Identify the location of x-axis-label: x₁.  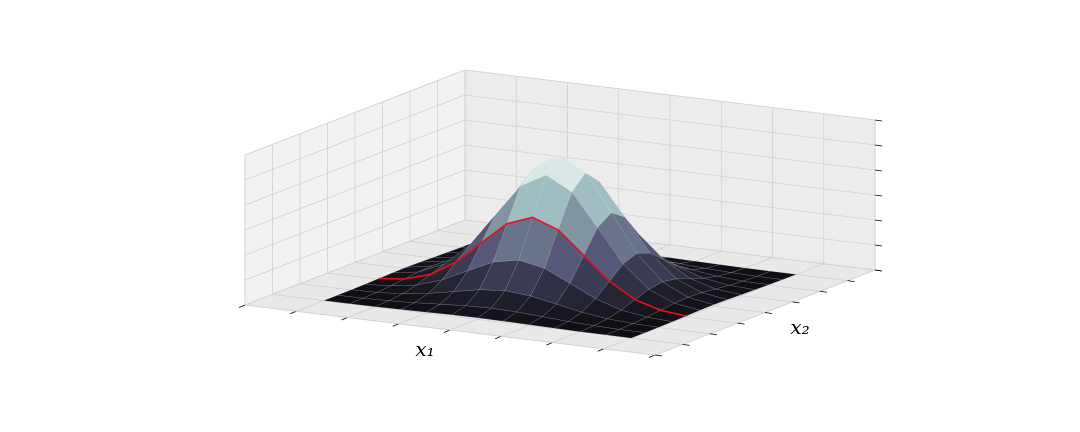
(424, 349).